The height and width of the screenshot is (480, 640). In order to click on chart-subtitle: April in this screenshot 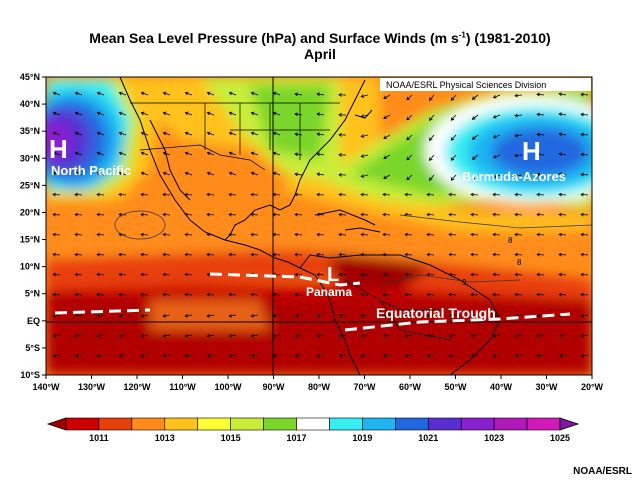, I will do `click(320, 54)`.